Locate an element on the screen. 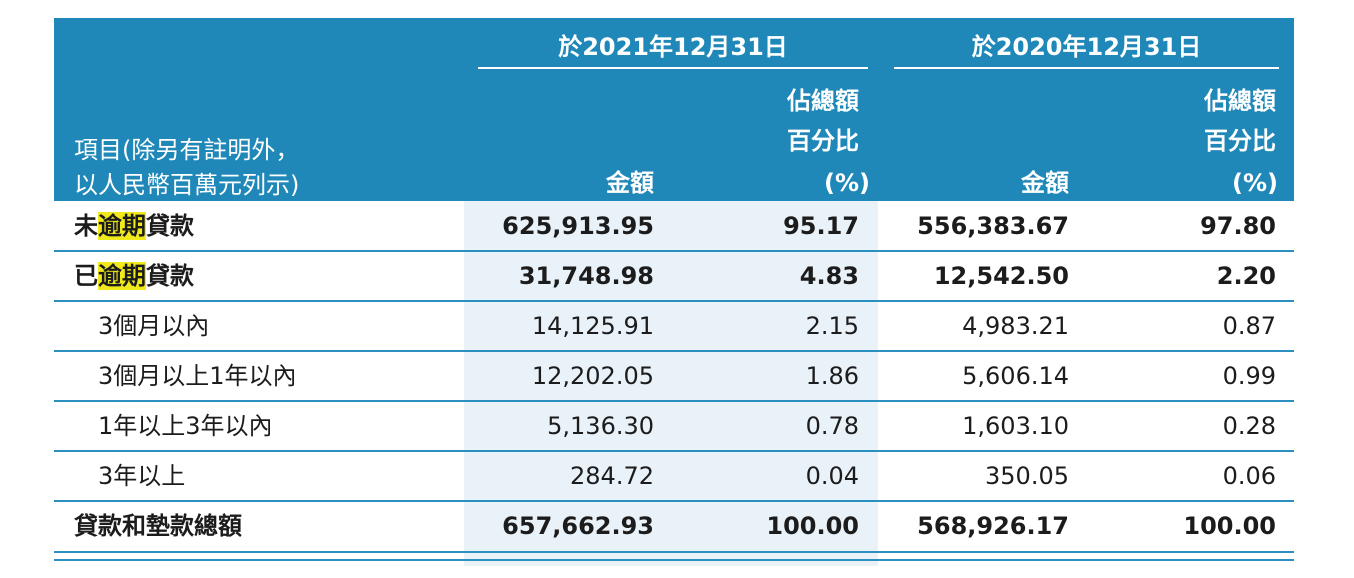  amount-2020: 1,603.10 is located at coordinates (1015, 426).